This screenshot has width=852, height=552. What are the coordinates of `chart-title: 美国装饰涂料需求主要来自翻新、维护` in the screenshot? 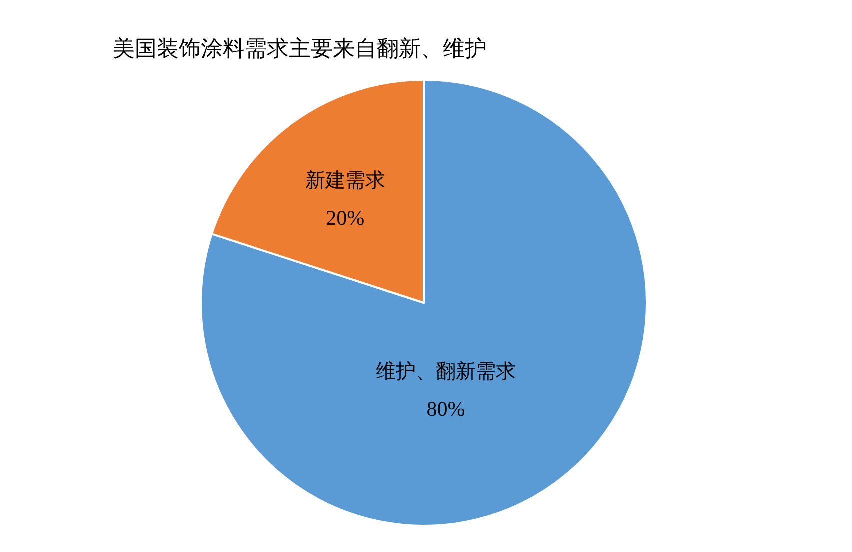 It's located at (300, 48).